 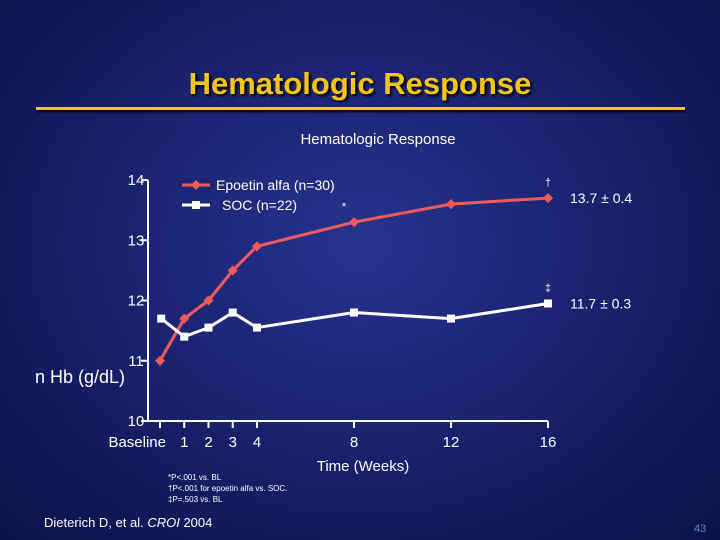 What do you see at coordinates (700, 529) in the screenshot?
I see `page-number: 43` at bounding box center [700, 529].